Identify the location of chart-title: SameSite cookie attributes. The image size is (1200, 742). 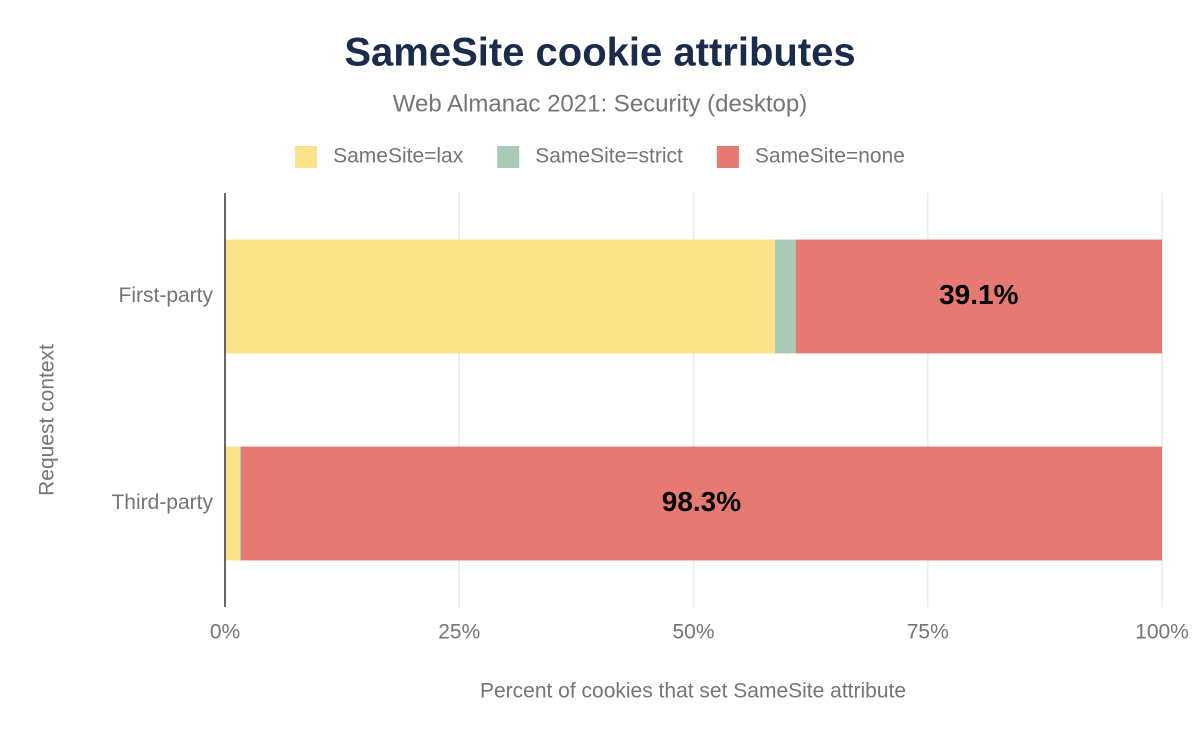
(599, 53).